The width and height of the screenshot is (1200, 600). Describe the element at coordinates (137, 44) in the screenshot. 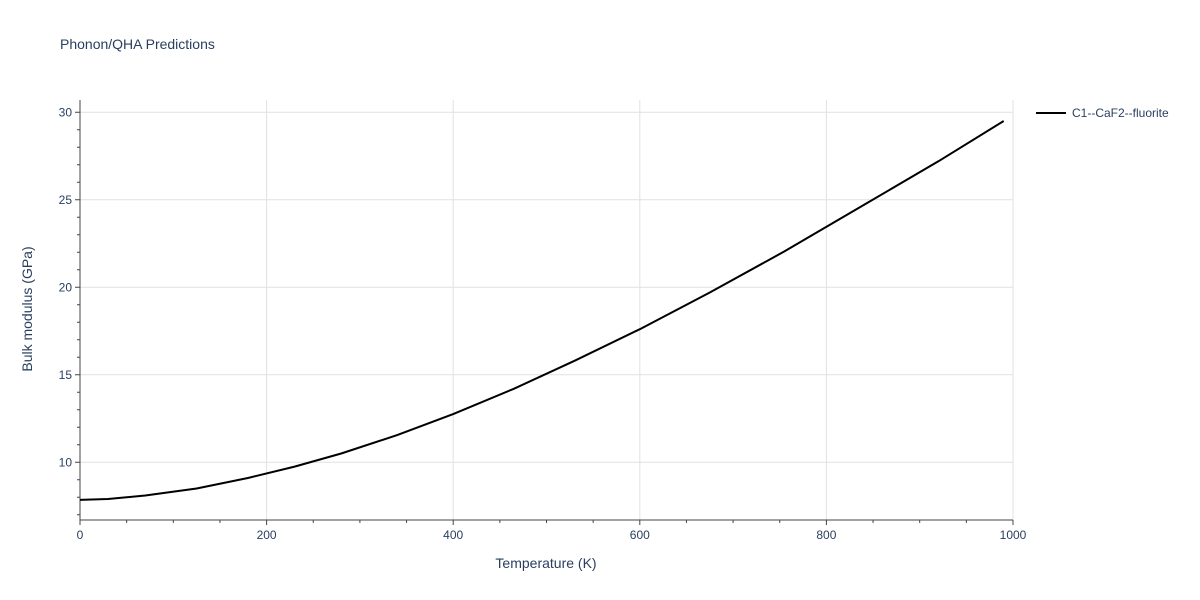

I see `chart-title: Phonon/QHA Predictions` at that location.